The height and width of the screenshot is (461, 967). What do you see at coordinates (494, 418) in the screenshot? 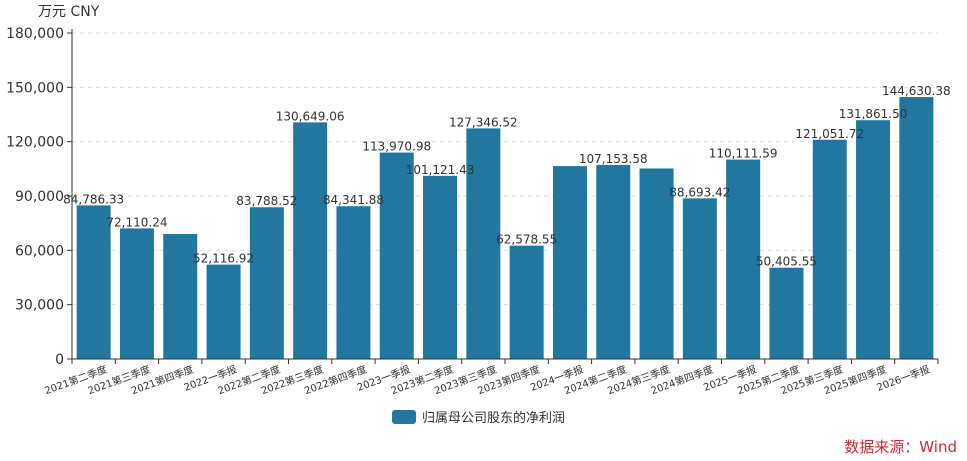
I see `legend-label: 归属母公司股东的净利润` at bounding box center [494, 418].